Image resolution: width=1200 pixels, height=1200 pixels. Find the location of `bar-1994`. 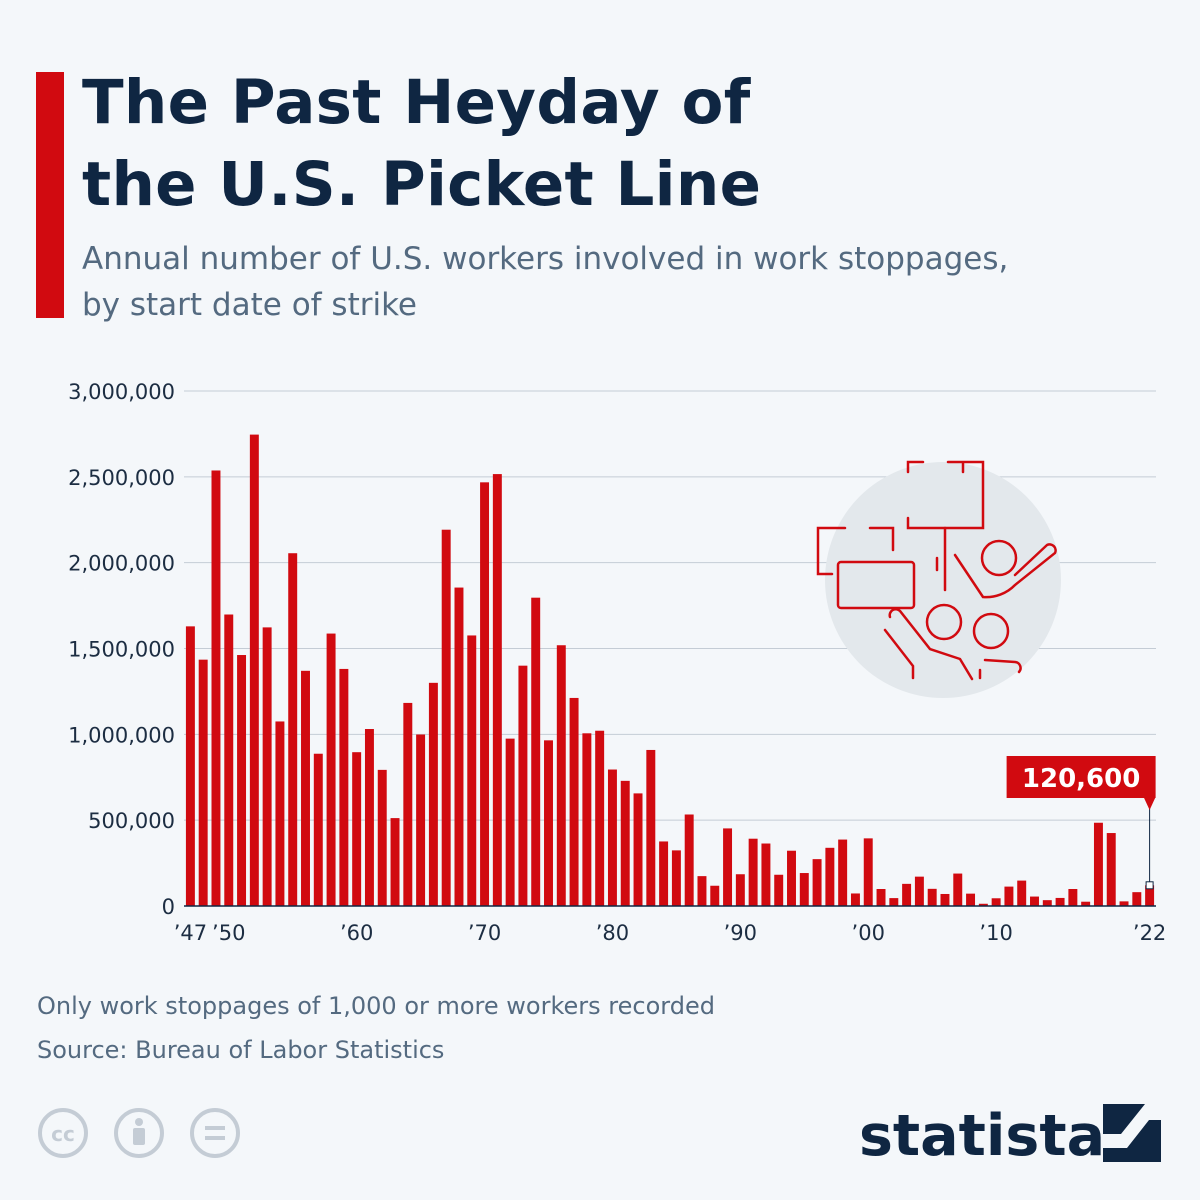

bar-1994 is located at coordinates (791, 878).